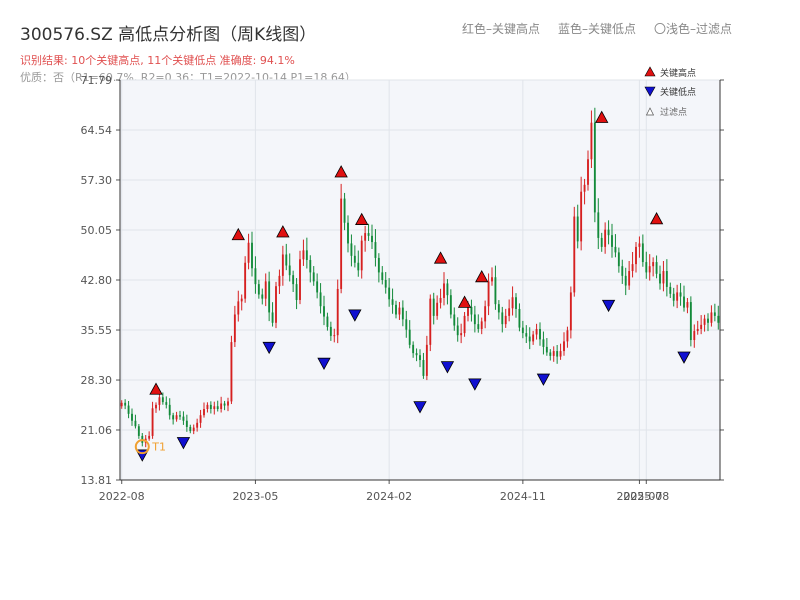 Image resolution: width=800 pixels, height=600 pixels. What do you see at coordinates (97, 130) in the screenshot?
I see `y-tick-label: 64.54` at bounding box center [97, 130].